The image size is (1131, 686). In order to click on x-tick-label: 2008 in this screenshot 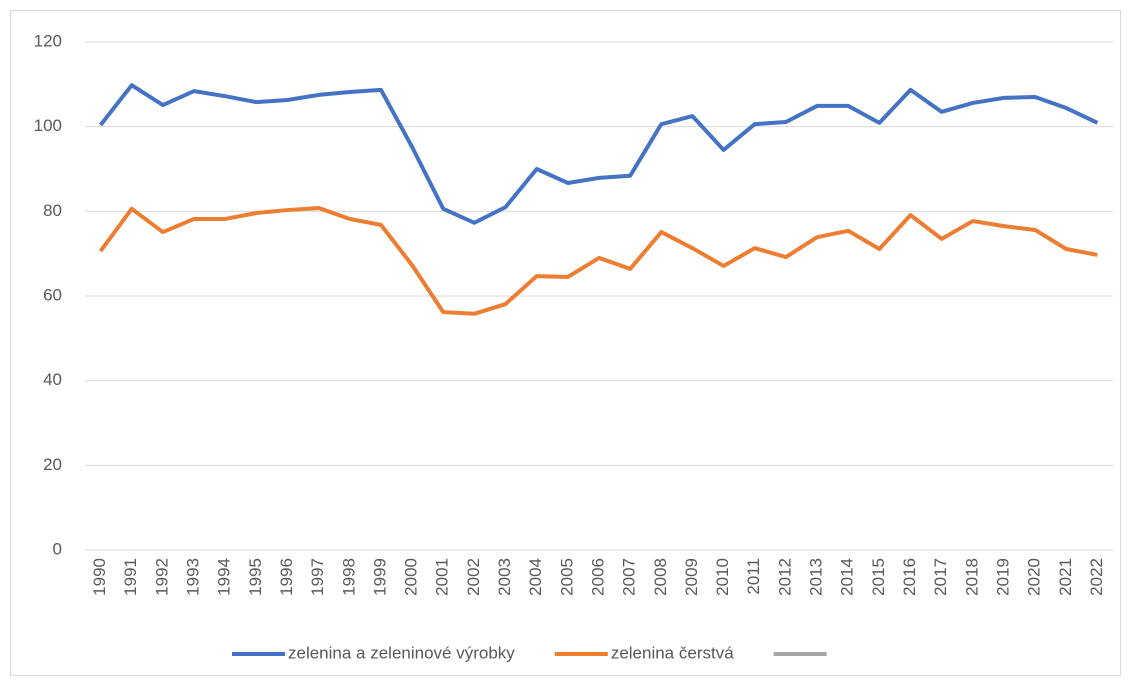, I will do `click(660, 577)`.